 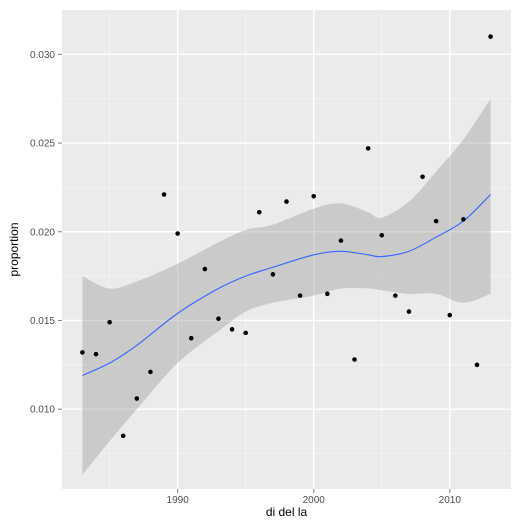 What do you see at coordinates (287, 512) in the screenshot?
I see `x-axis-title: di del la` at bounding box center [287, 512].